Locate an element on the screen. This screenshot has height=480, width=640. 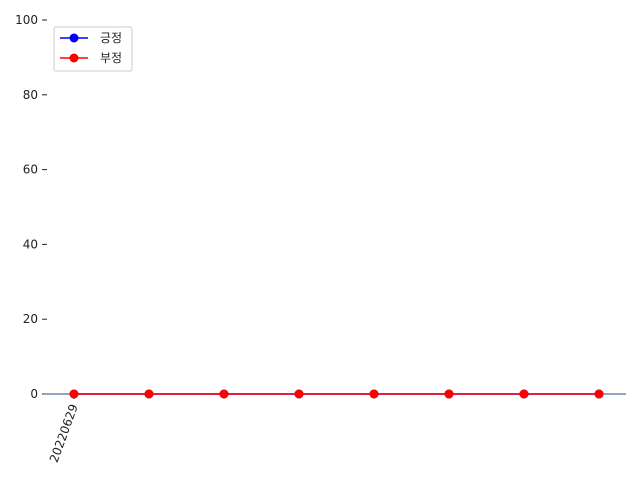
y-tick-label: 20 is located at coordinates (30, 319).